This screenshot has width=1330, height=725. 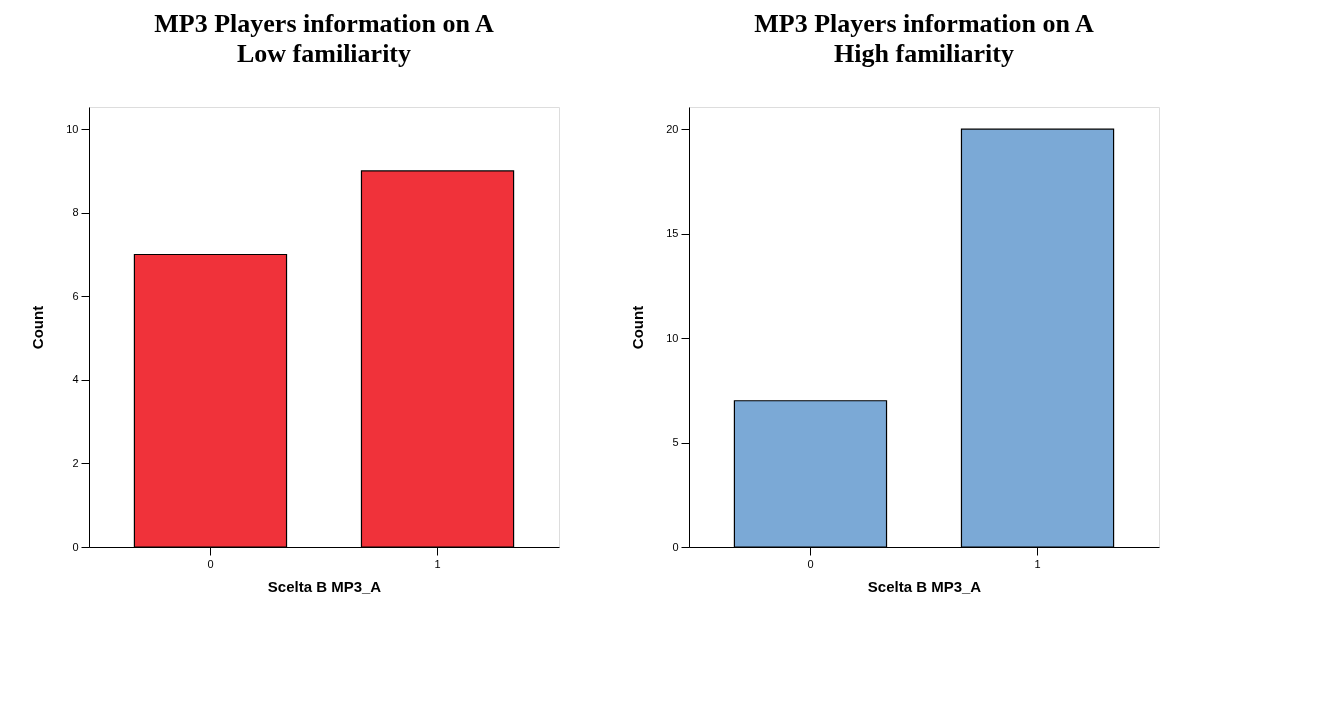 I want to click on y-tick-label: 2, so click(x=75, y=462).